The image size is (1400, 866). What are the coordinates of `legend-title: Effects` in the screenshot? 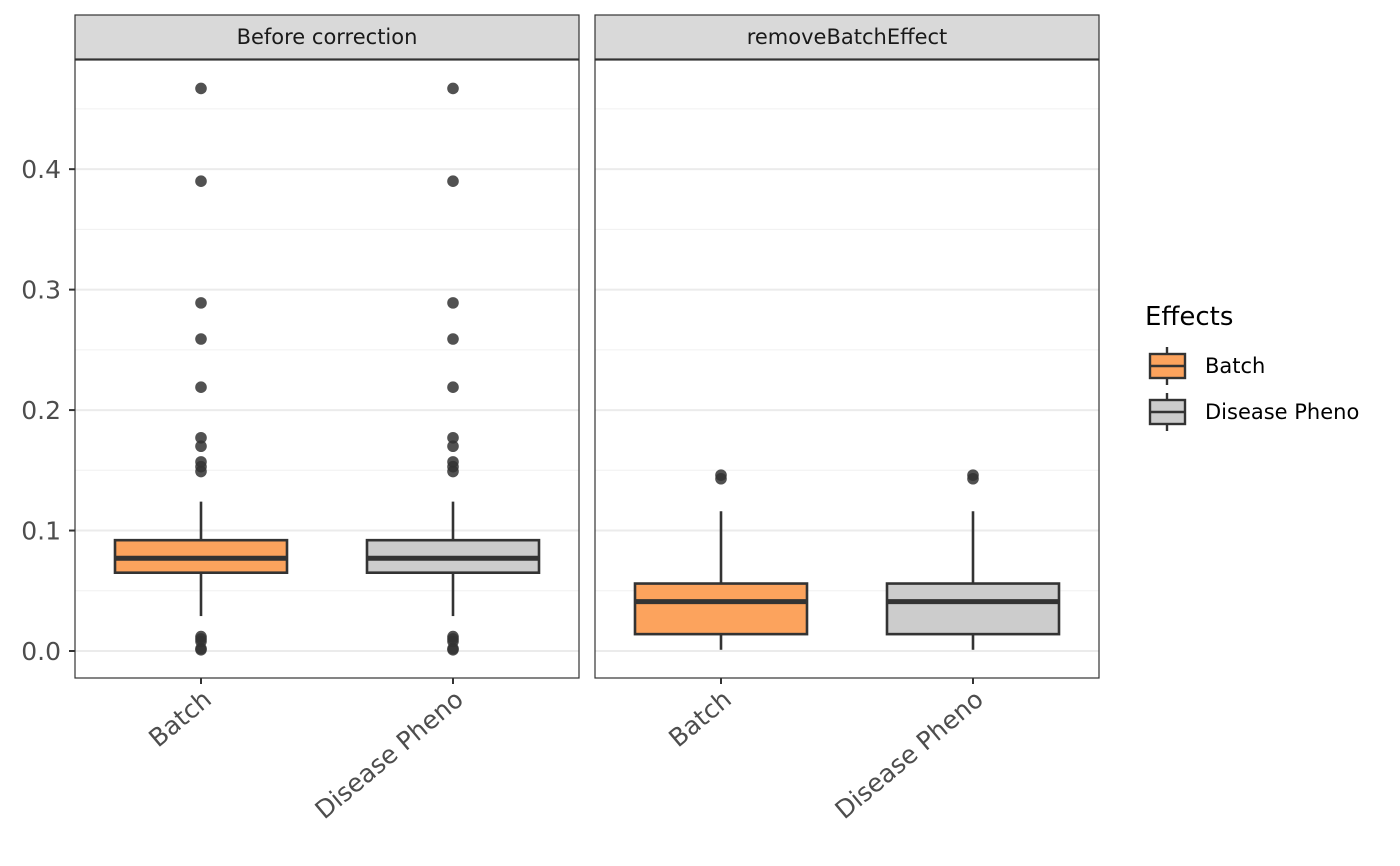 It's located at (1189, 317).